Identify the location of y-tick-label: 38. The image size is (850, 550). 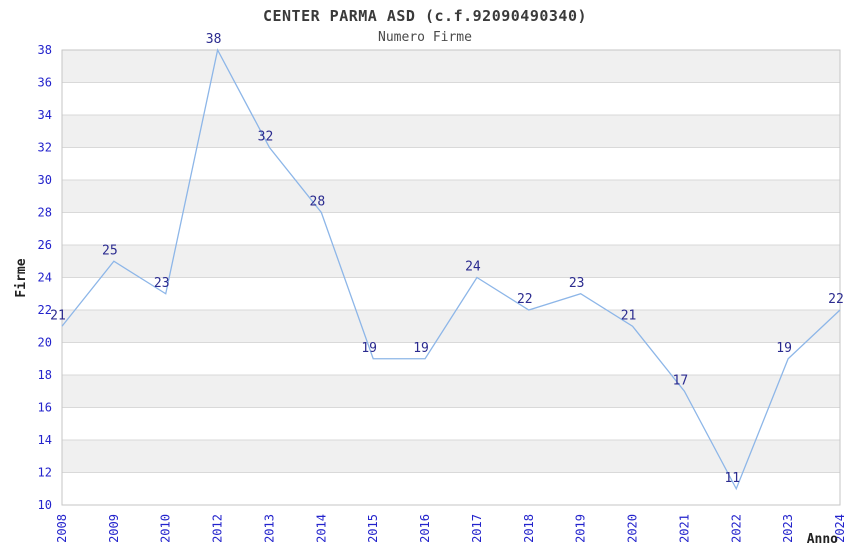
(45, 50).